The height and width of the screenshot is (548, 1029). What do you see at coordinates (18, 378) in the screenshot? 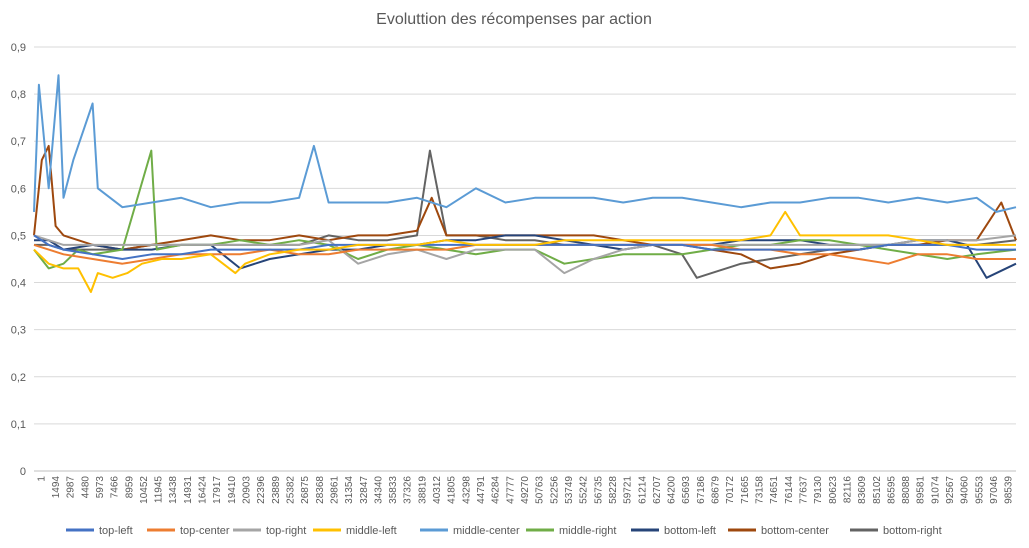
I see `y-tick-label: 0,2` at bounding box center [18, 378].